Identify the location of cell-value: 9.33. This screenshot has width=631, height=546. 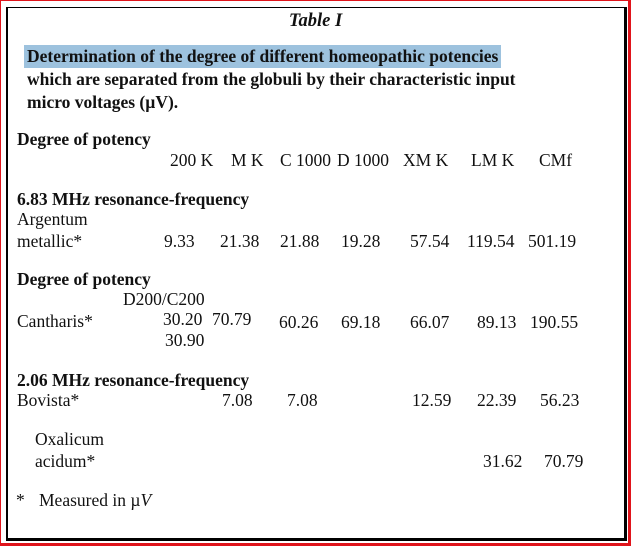
(179, 241).